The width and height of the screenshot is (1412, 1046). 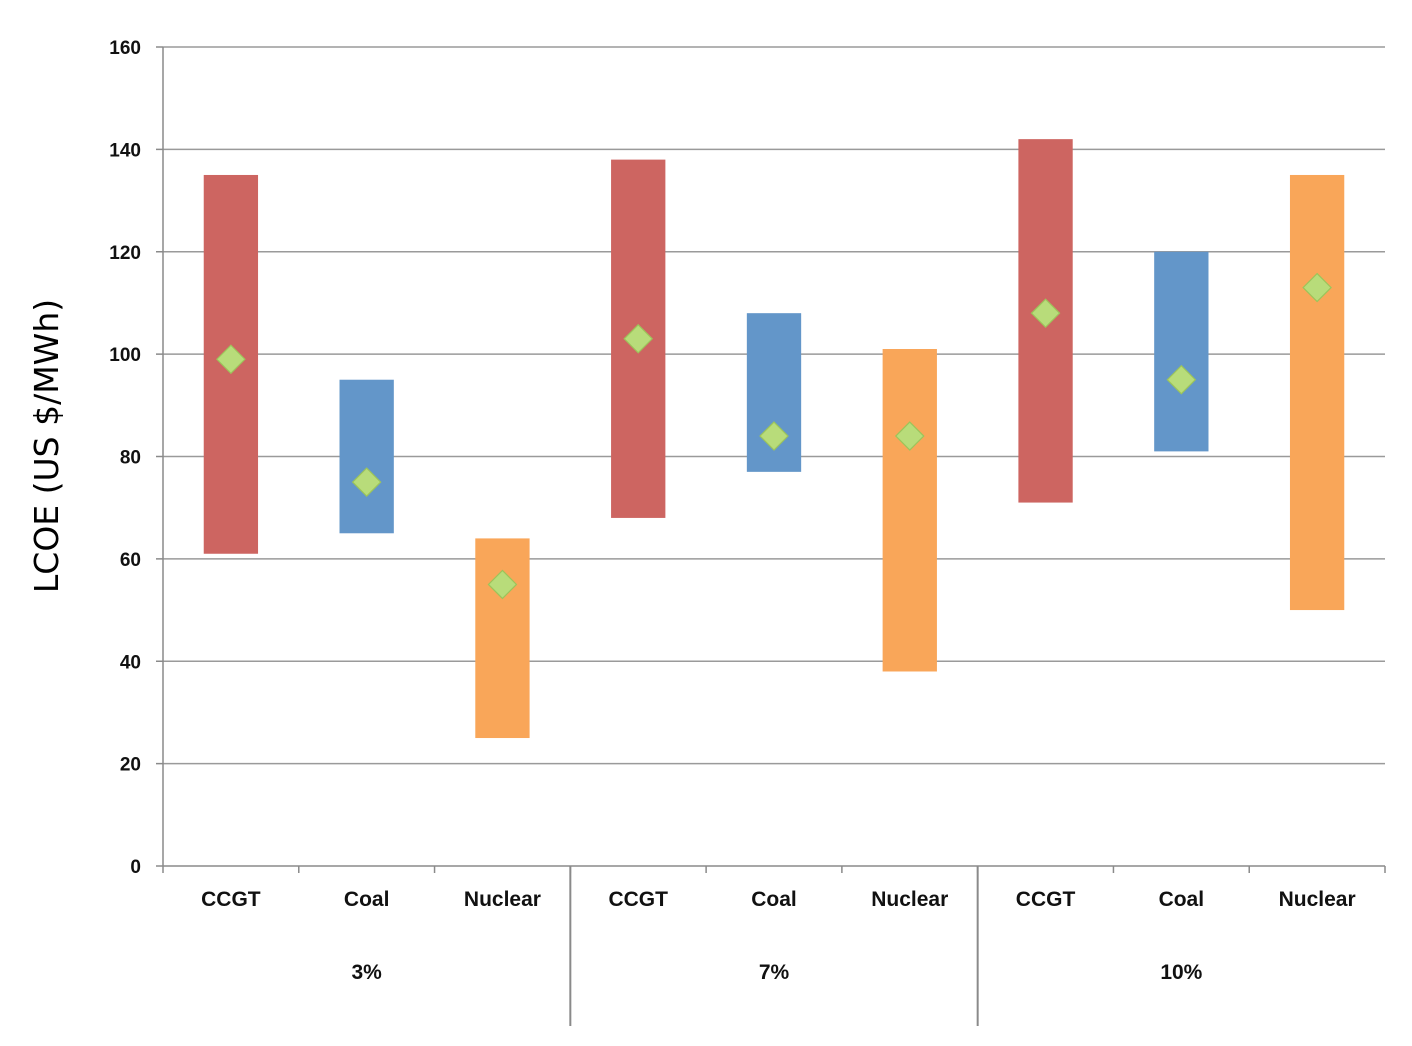 What do you see at coordinates (125, 150) in the screenshot?
I see `y-tick-label: 140` at bounding box center [125, 150].